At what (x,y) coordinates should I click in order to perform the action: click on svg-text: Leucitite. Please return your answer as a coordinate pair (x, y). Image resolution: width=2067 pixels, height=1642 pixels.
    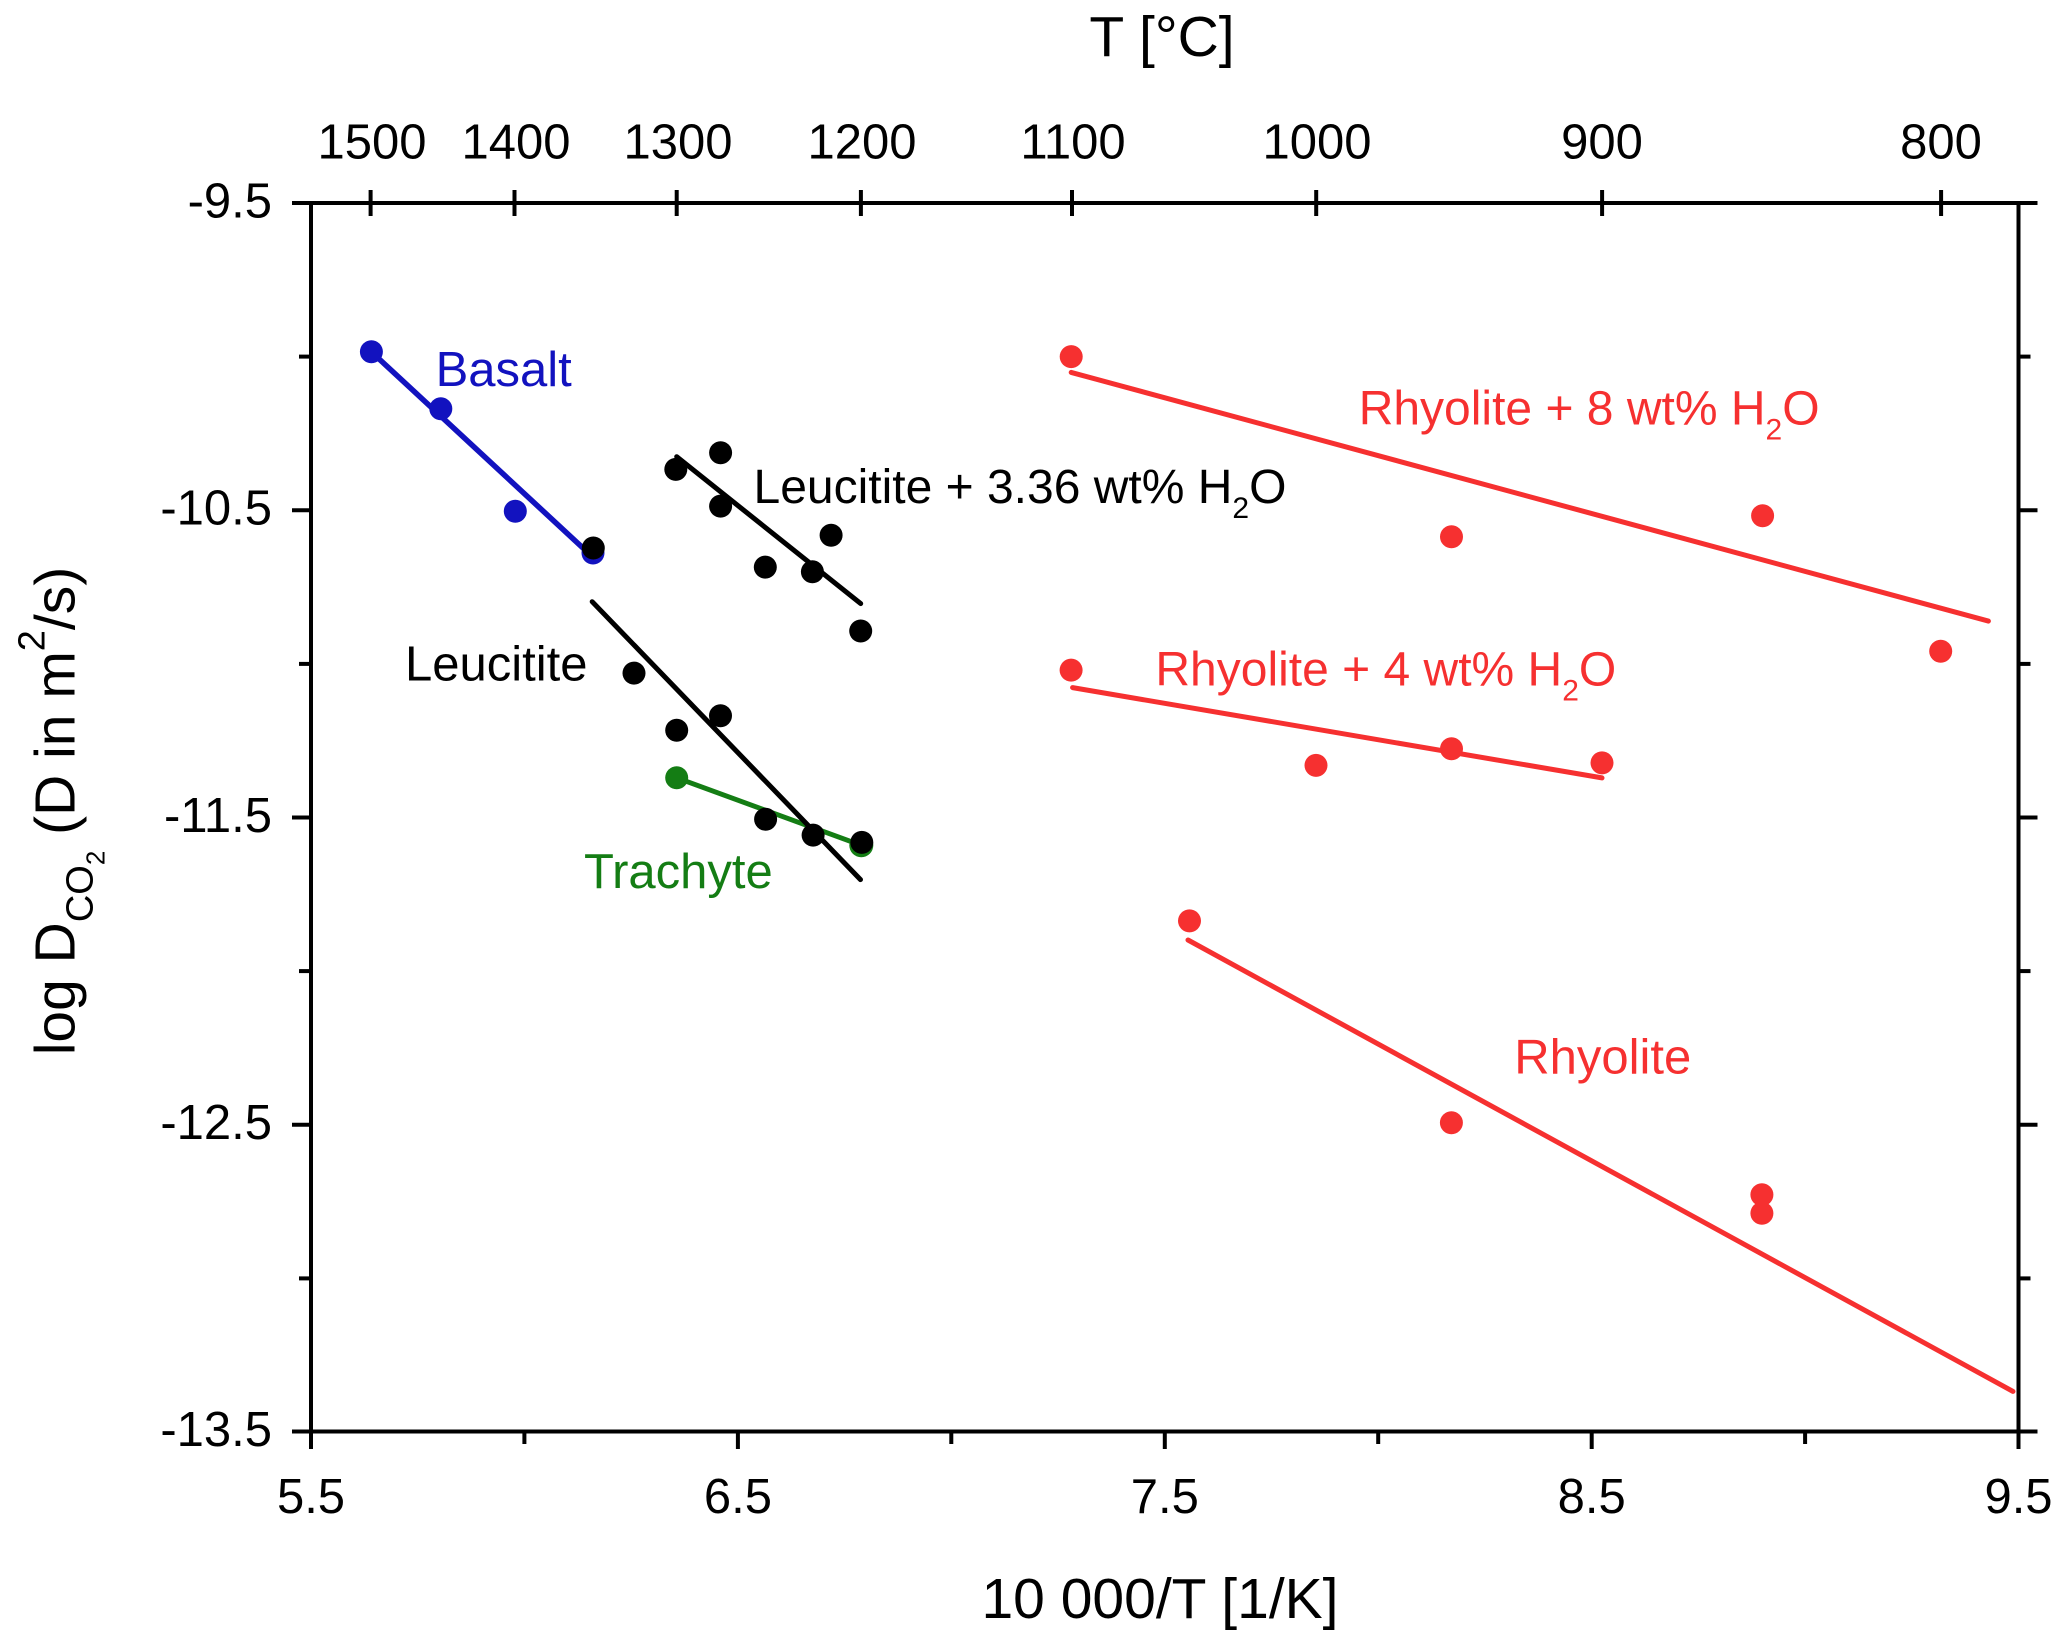
    Looking at the image, I should click on (496, 665).